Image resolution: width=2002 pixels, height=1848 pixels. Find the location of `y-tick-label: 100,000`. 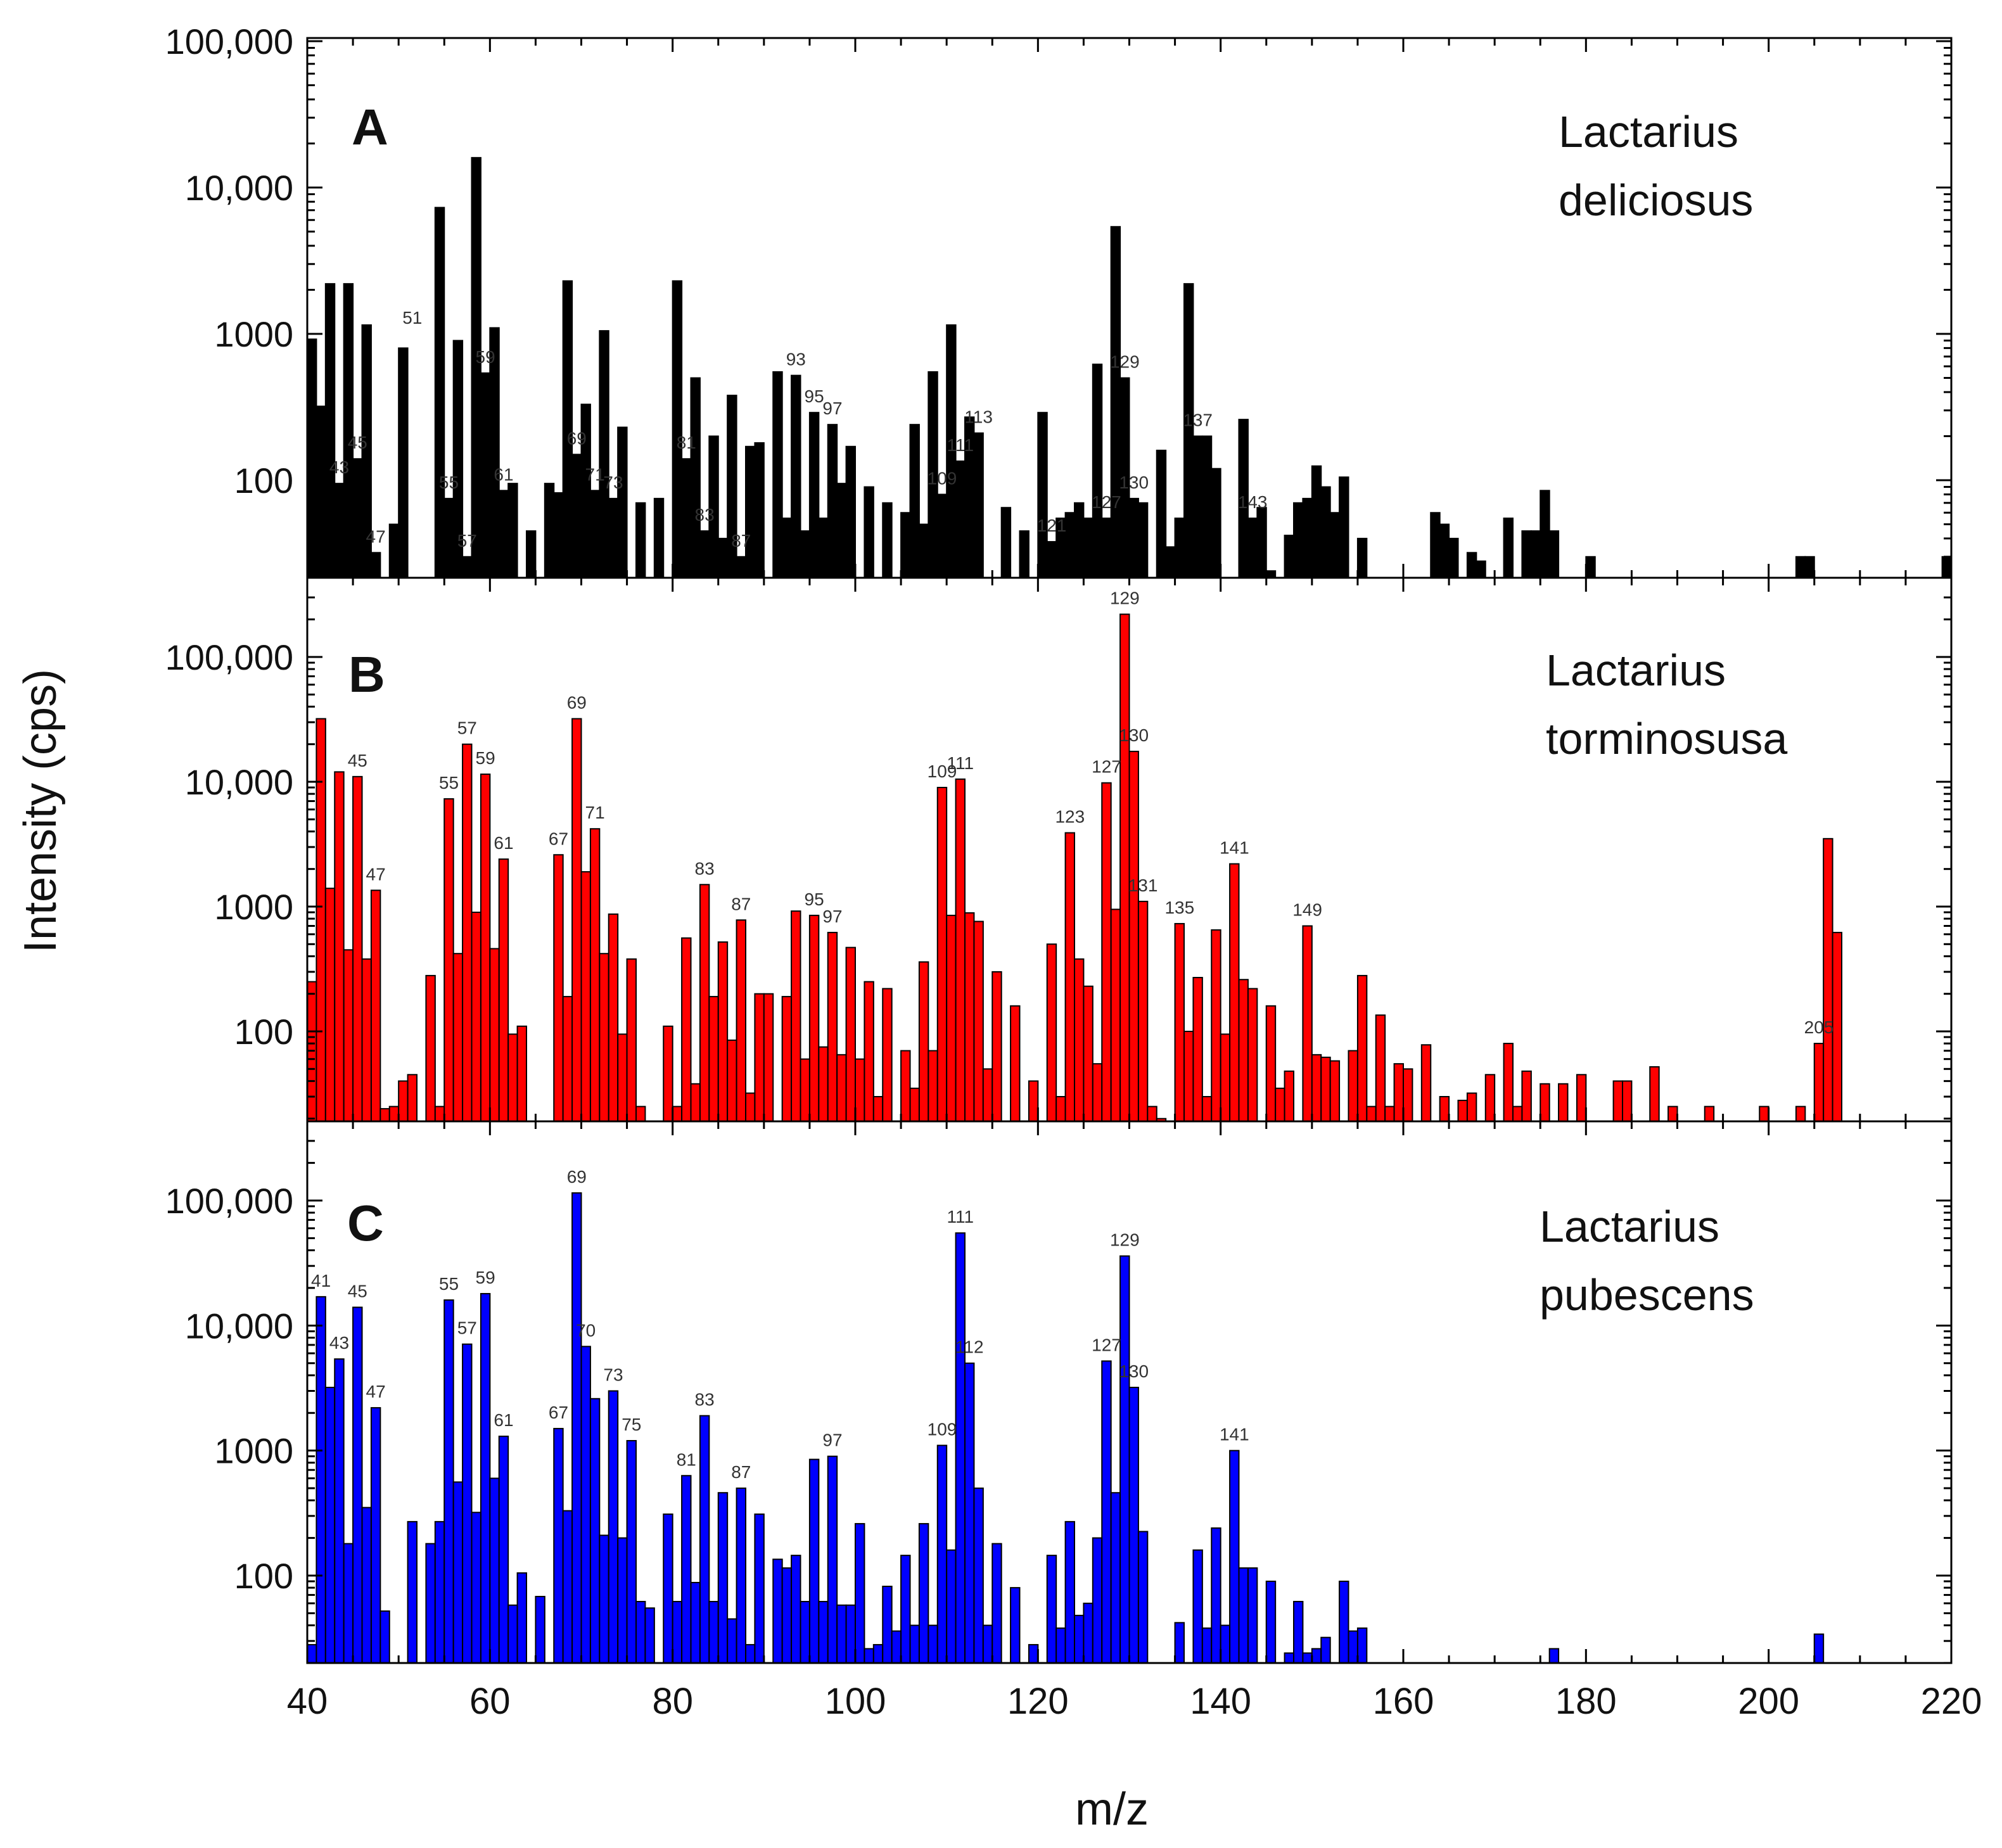

y-tick-label: 100,000 is located at coordinates (229, 1201).